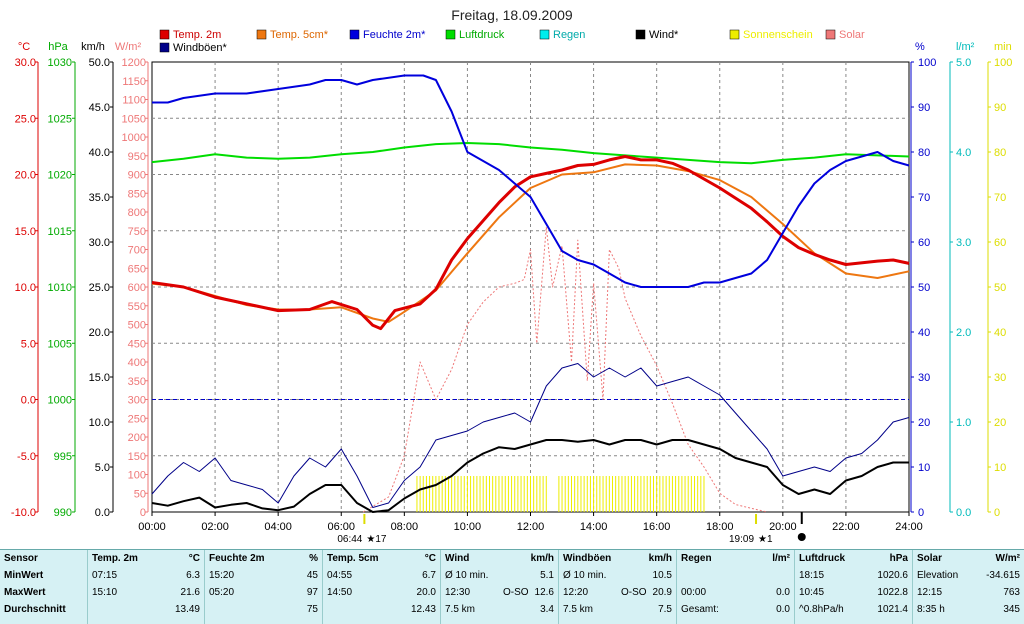 Image resolution: width=1024 pixels, height=624 pixels. What do you see at coordinates (963, 243) in the screenshot?
I see `right-axis-tick-label: 3.0` at bounding box center [963, 243].